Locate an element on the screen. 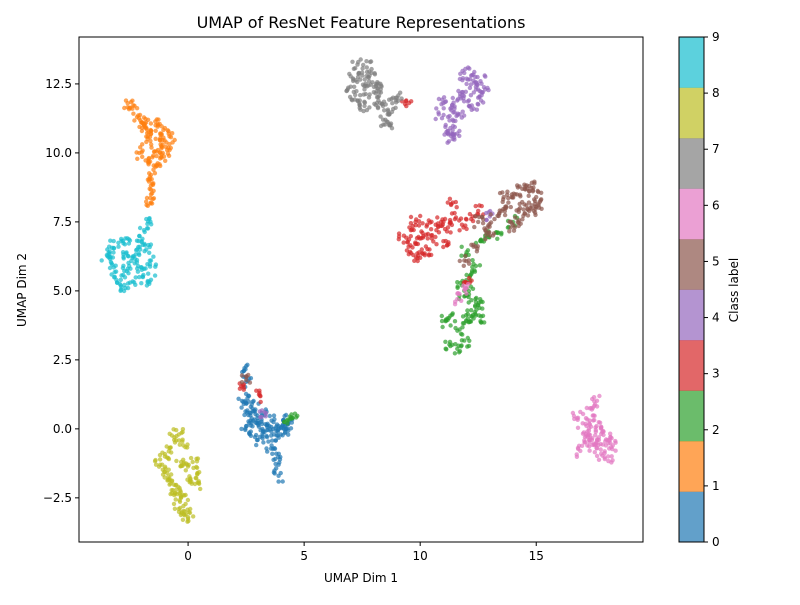  colorbar-label: Class label is located at coordinates (734, 290).